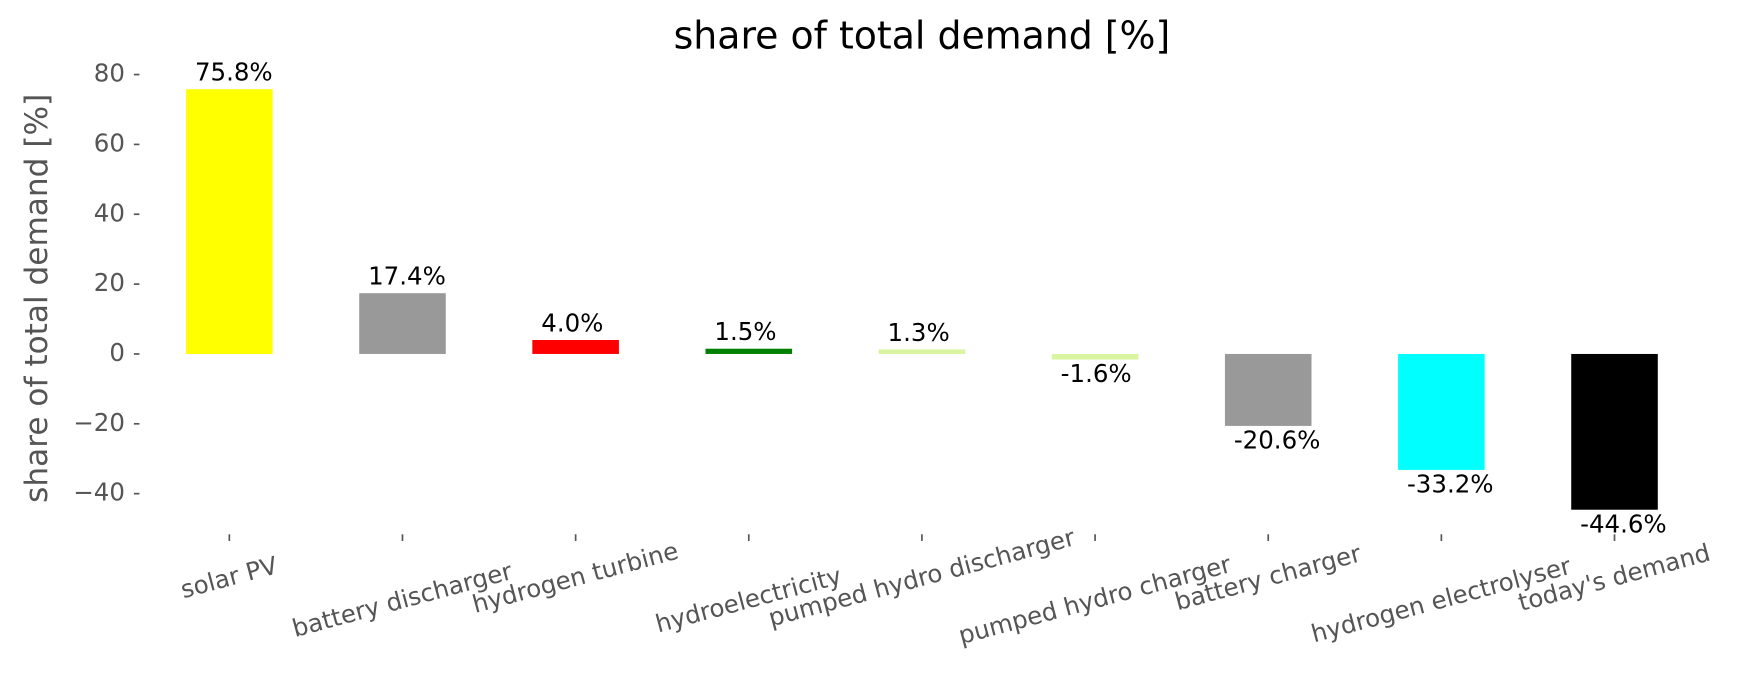 This screenshot has height=689, width=1737. Describe the element at coordinates (117, 352) in the screenshot. I see `y-tick-label: 0` at that location.